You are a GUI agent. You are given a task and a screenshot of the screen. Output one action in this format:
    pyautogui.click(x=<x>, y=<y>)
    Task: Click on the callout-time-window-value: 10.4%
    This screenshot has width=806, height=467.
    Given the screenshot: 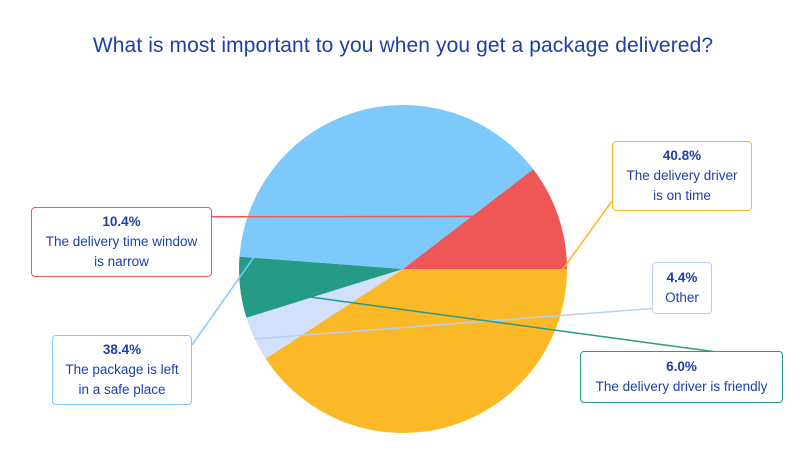 What is the action you would take?
    pyautogui.click(x=121, y=221)
    